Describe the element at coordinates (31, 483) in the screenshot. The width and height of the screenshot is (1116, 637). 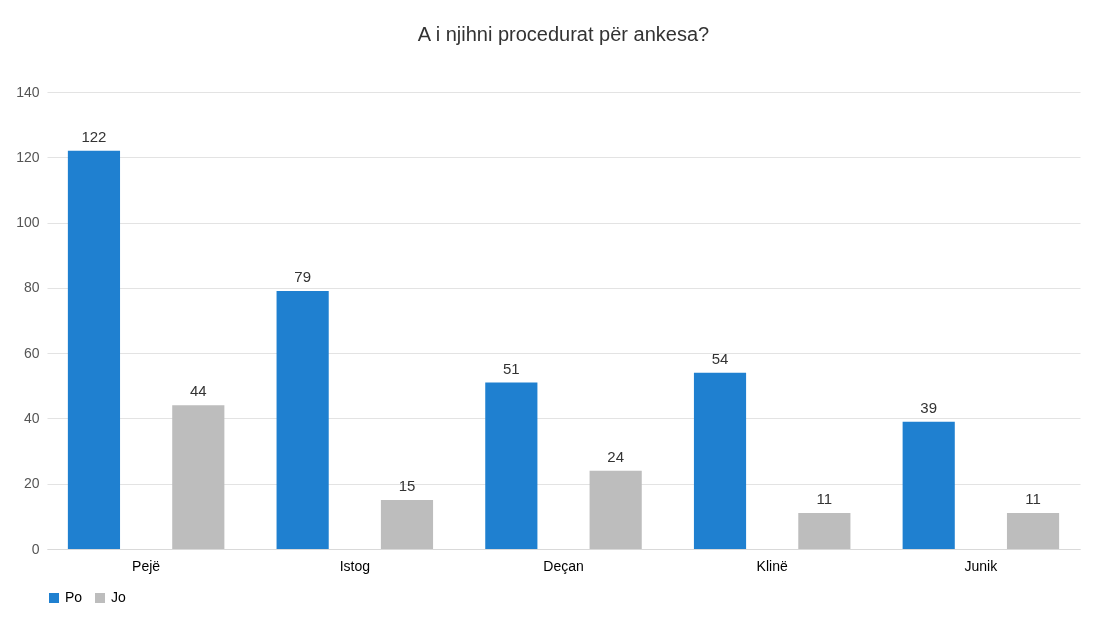
I see `y-tick-label: 20` at that location.